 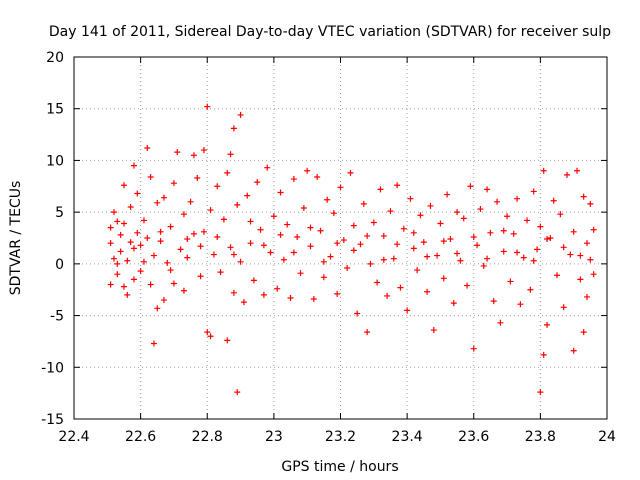 I want to click on x-tick-label: 23, so click(x=274, y=437).